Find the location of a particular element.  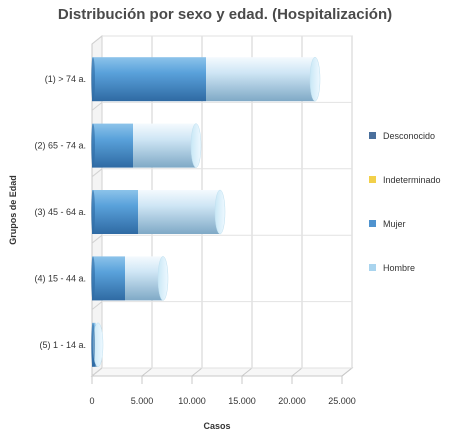

x-tick-label: 10.000 is located at coordinates (192, 401).